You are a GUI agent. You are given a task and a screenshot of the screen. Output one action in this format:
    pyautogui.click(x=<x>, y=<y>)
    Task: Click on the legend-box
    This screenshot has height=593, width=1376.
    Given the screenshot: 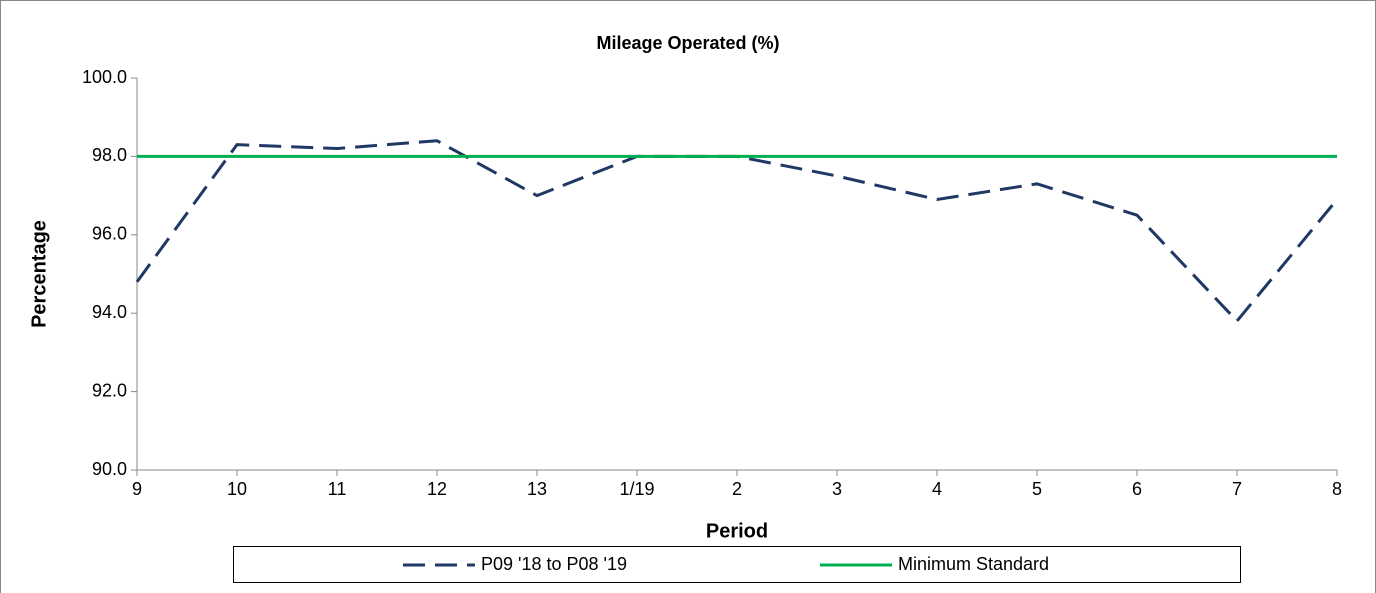 What is the action you would take?
    pyautogui.click(x=737, y=564)
    